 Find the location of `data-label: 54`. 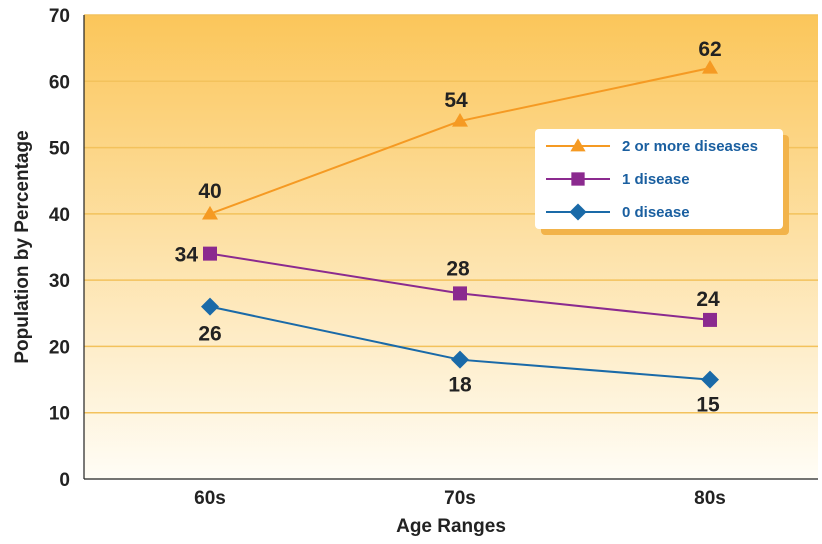

data-label: 54 is located at coordinates (456, 100).